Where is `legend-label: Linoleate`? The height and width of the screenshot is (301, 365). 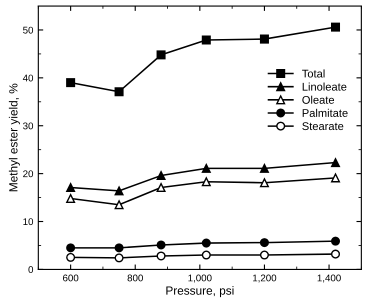 legend-label: Linoleate is located at coordinates (324, 86).